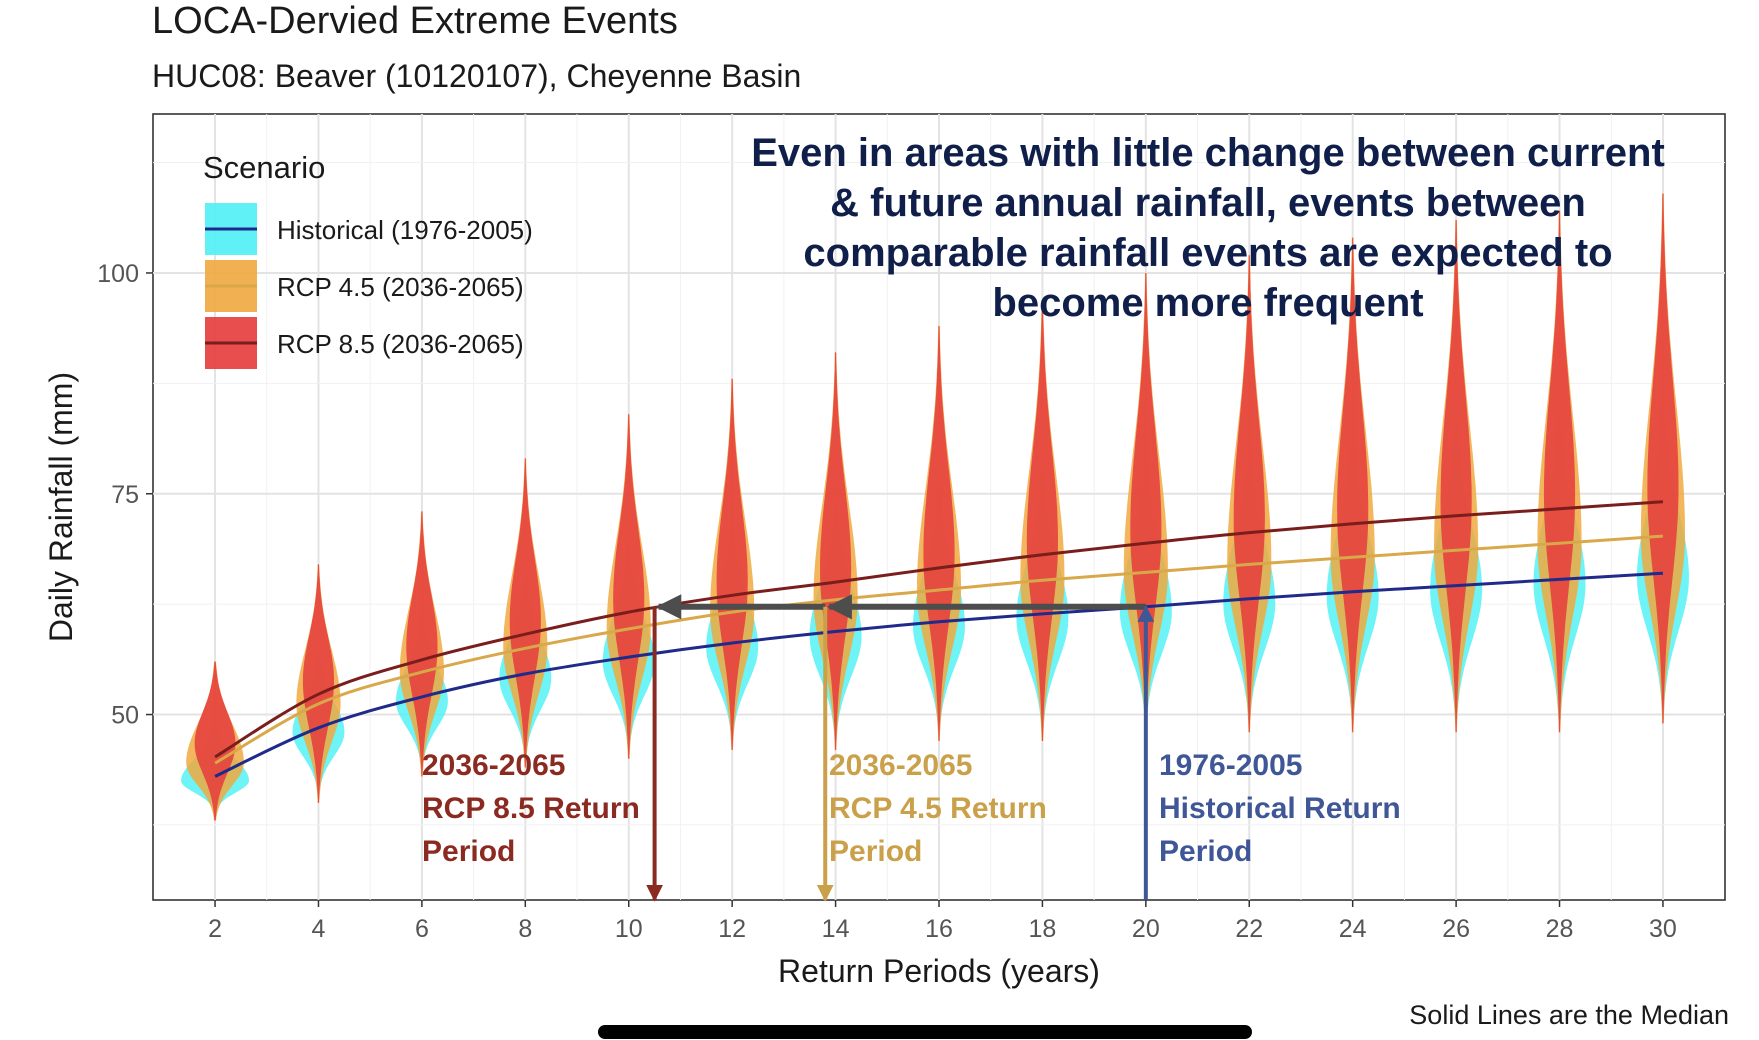 The image size is (1759, 1040). Describe the element at coordinates (939, 971) in the screenshot. I see `x-axis-label: Return Periods (years)` at that location.